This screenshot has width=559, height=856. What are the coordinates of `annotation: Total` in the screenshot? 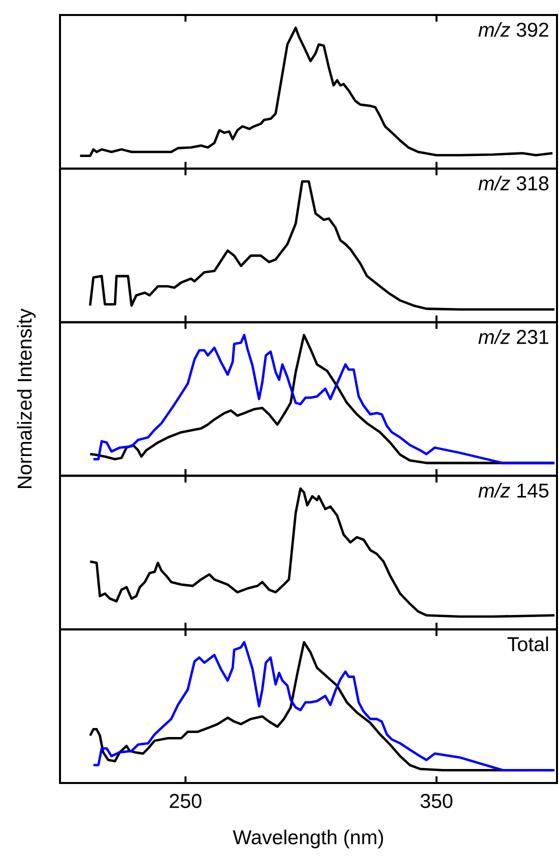 It's located at (527, 644).